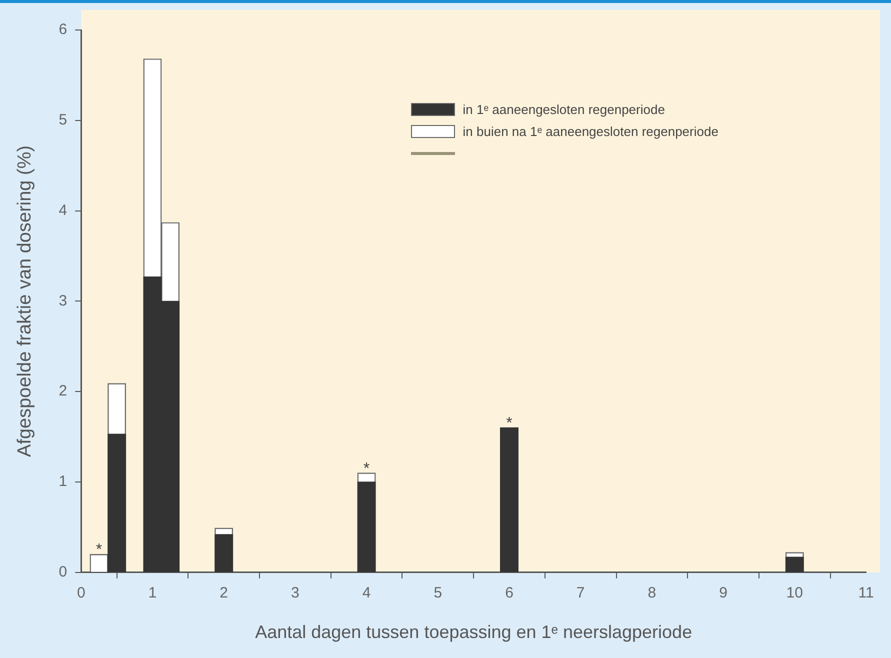 Image resolution: width=891 pixels, height=658 pixels. I want to click on x-tick-label: 11, so click(866, 593).